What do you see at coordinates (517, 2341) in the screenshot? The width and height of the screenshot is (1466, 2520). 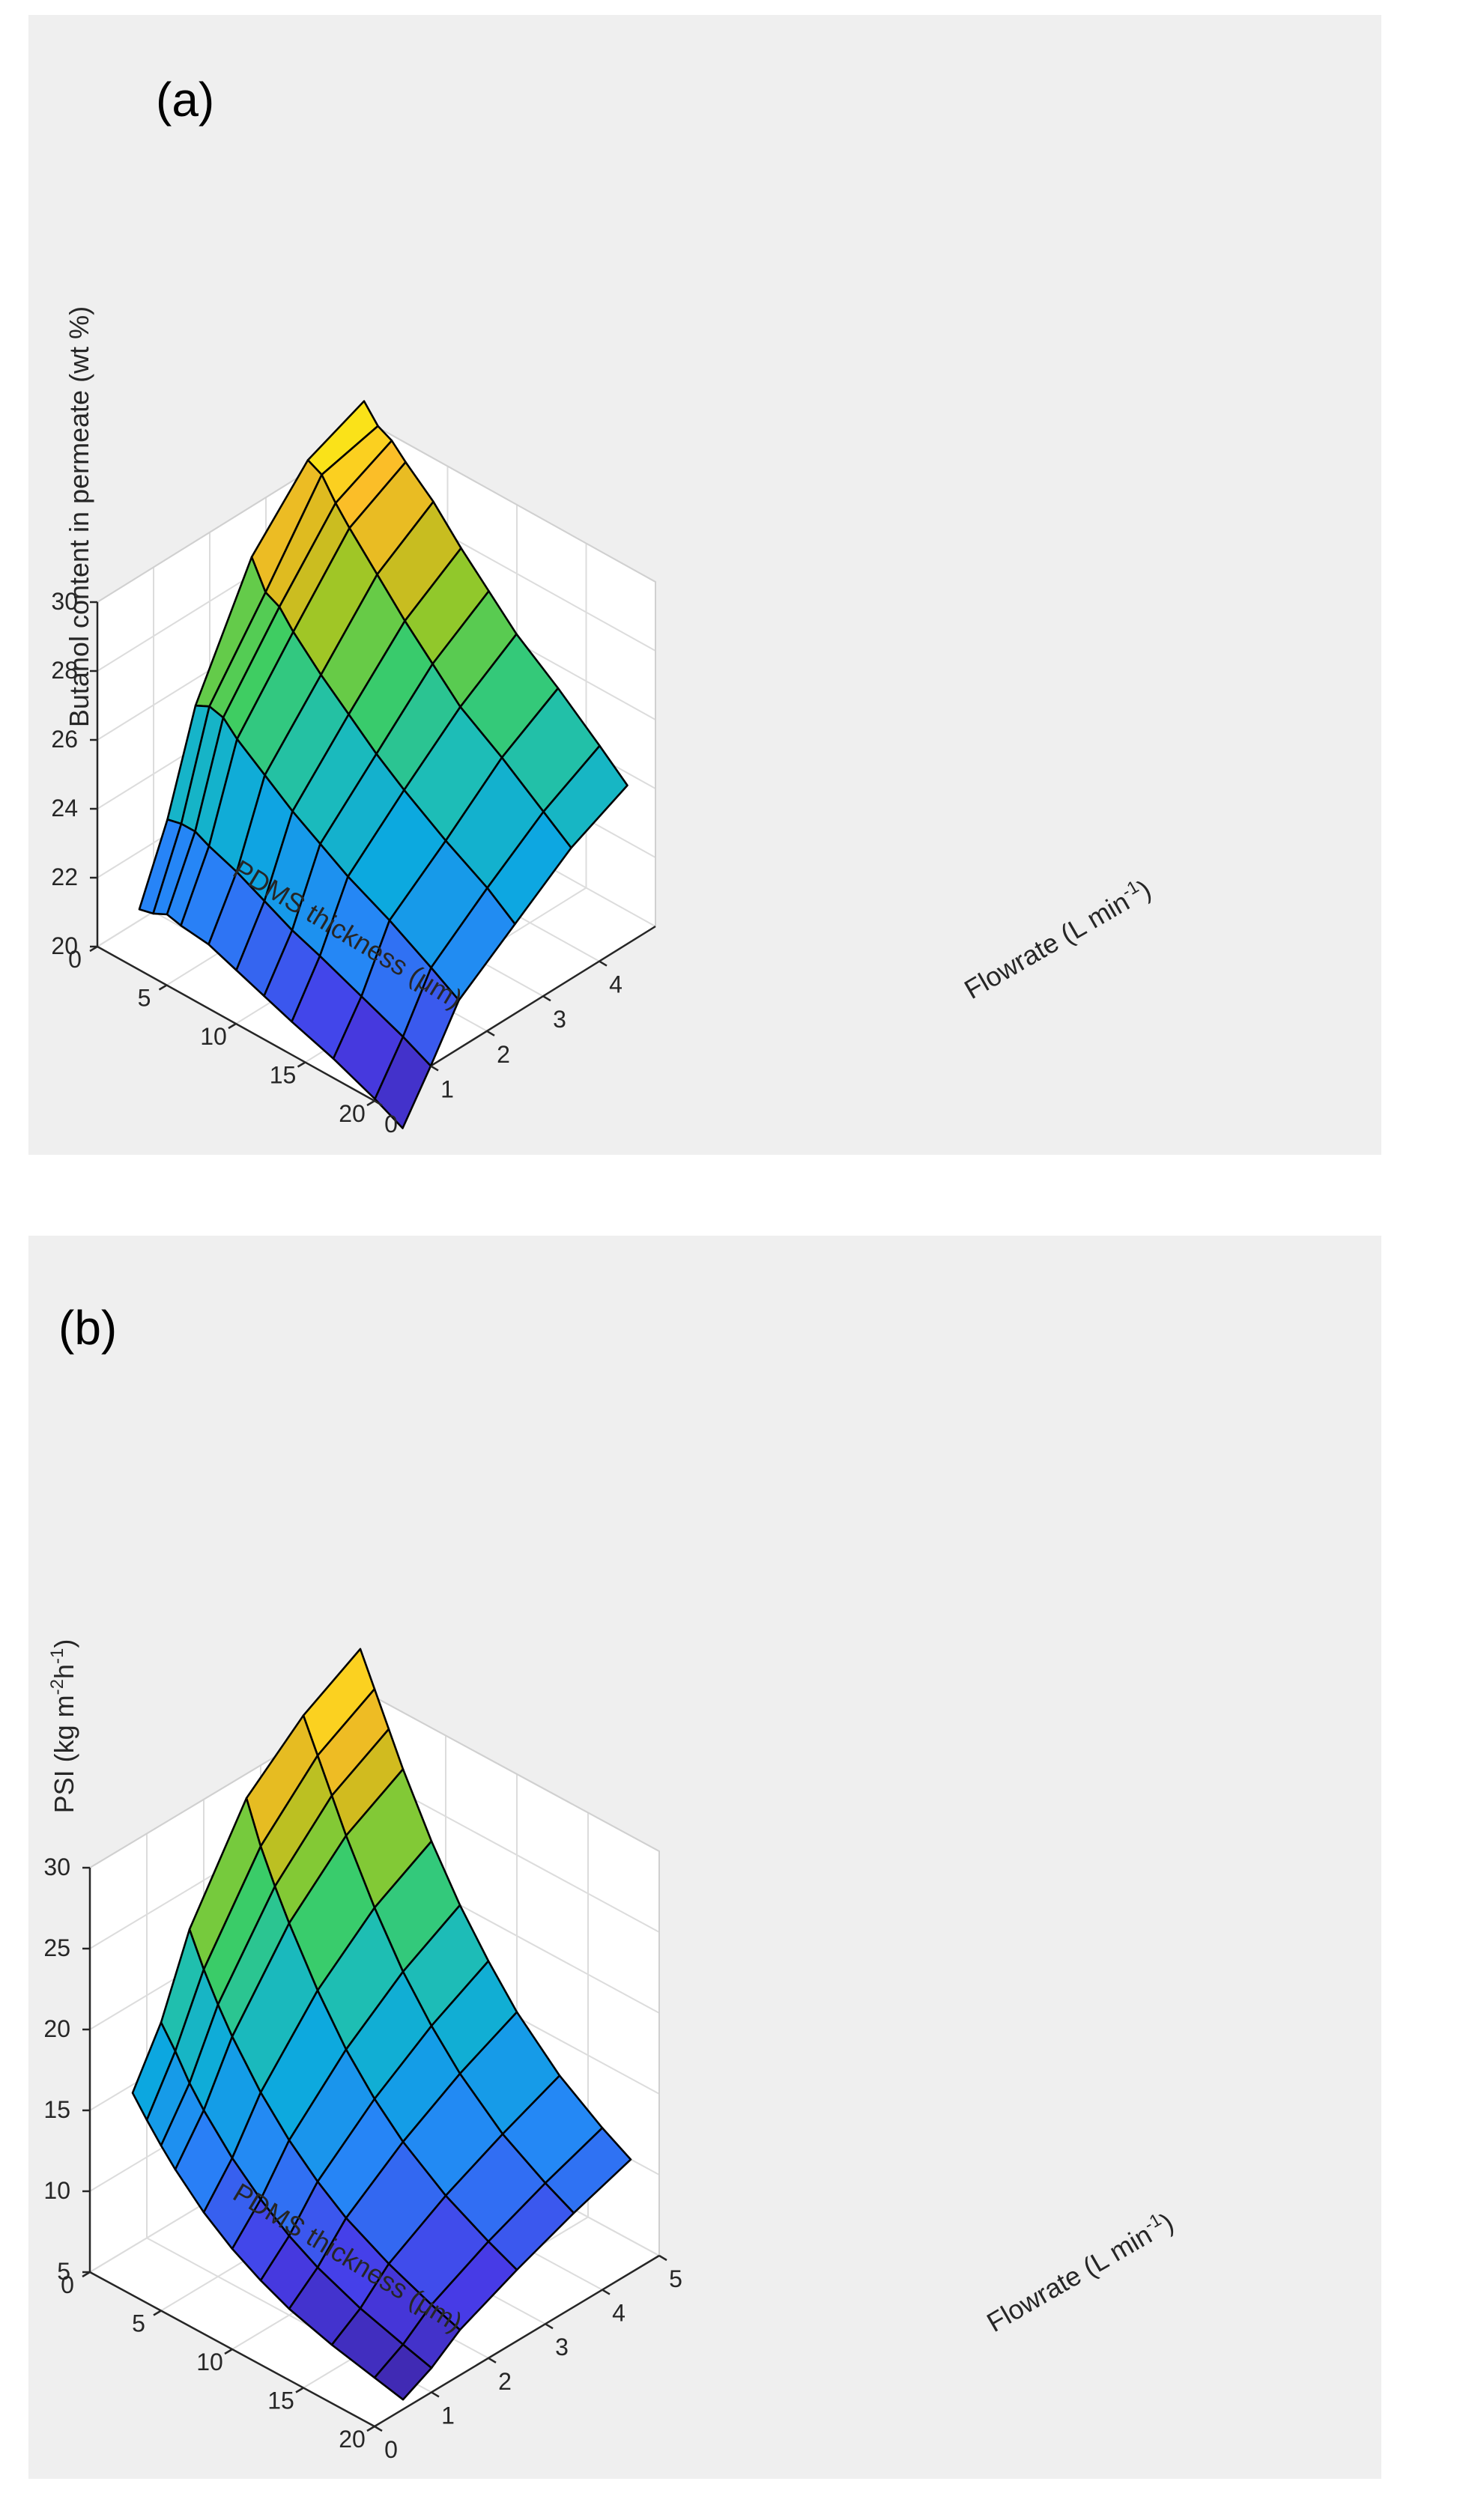 I see `y-axis-line` at bounding box center [517, 2341].